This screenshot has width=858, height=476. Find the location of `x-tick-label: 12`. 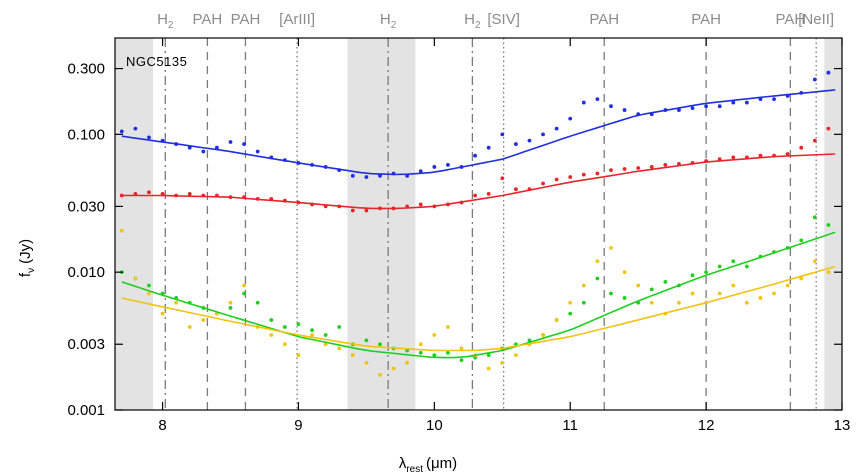

x-tick-label: 12 is located at coordinates (706, 425).